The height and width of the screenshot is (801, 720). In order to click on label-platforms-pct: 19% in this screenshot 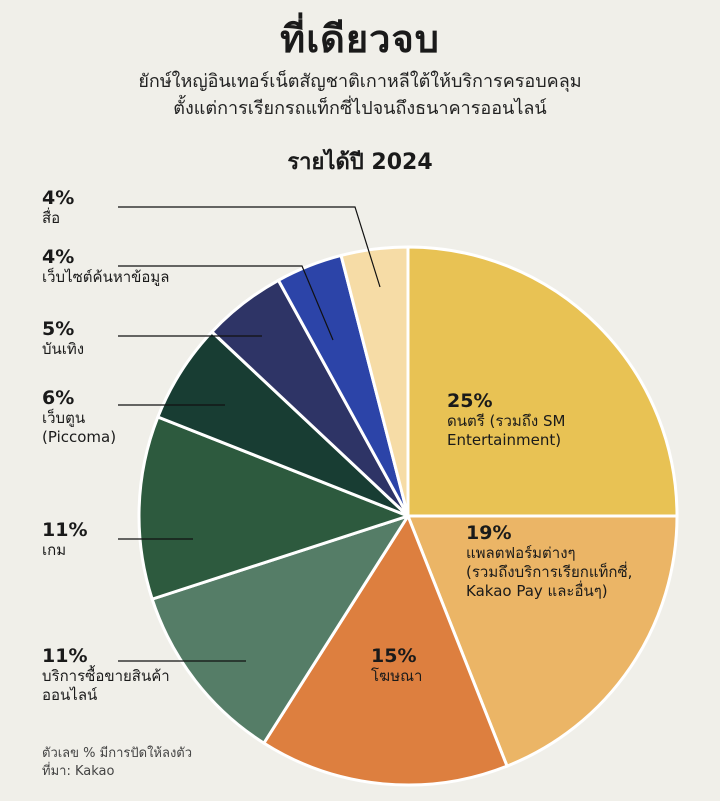, I will do `click(489, 533)`.